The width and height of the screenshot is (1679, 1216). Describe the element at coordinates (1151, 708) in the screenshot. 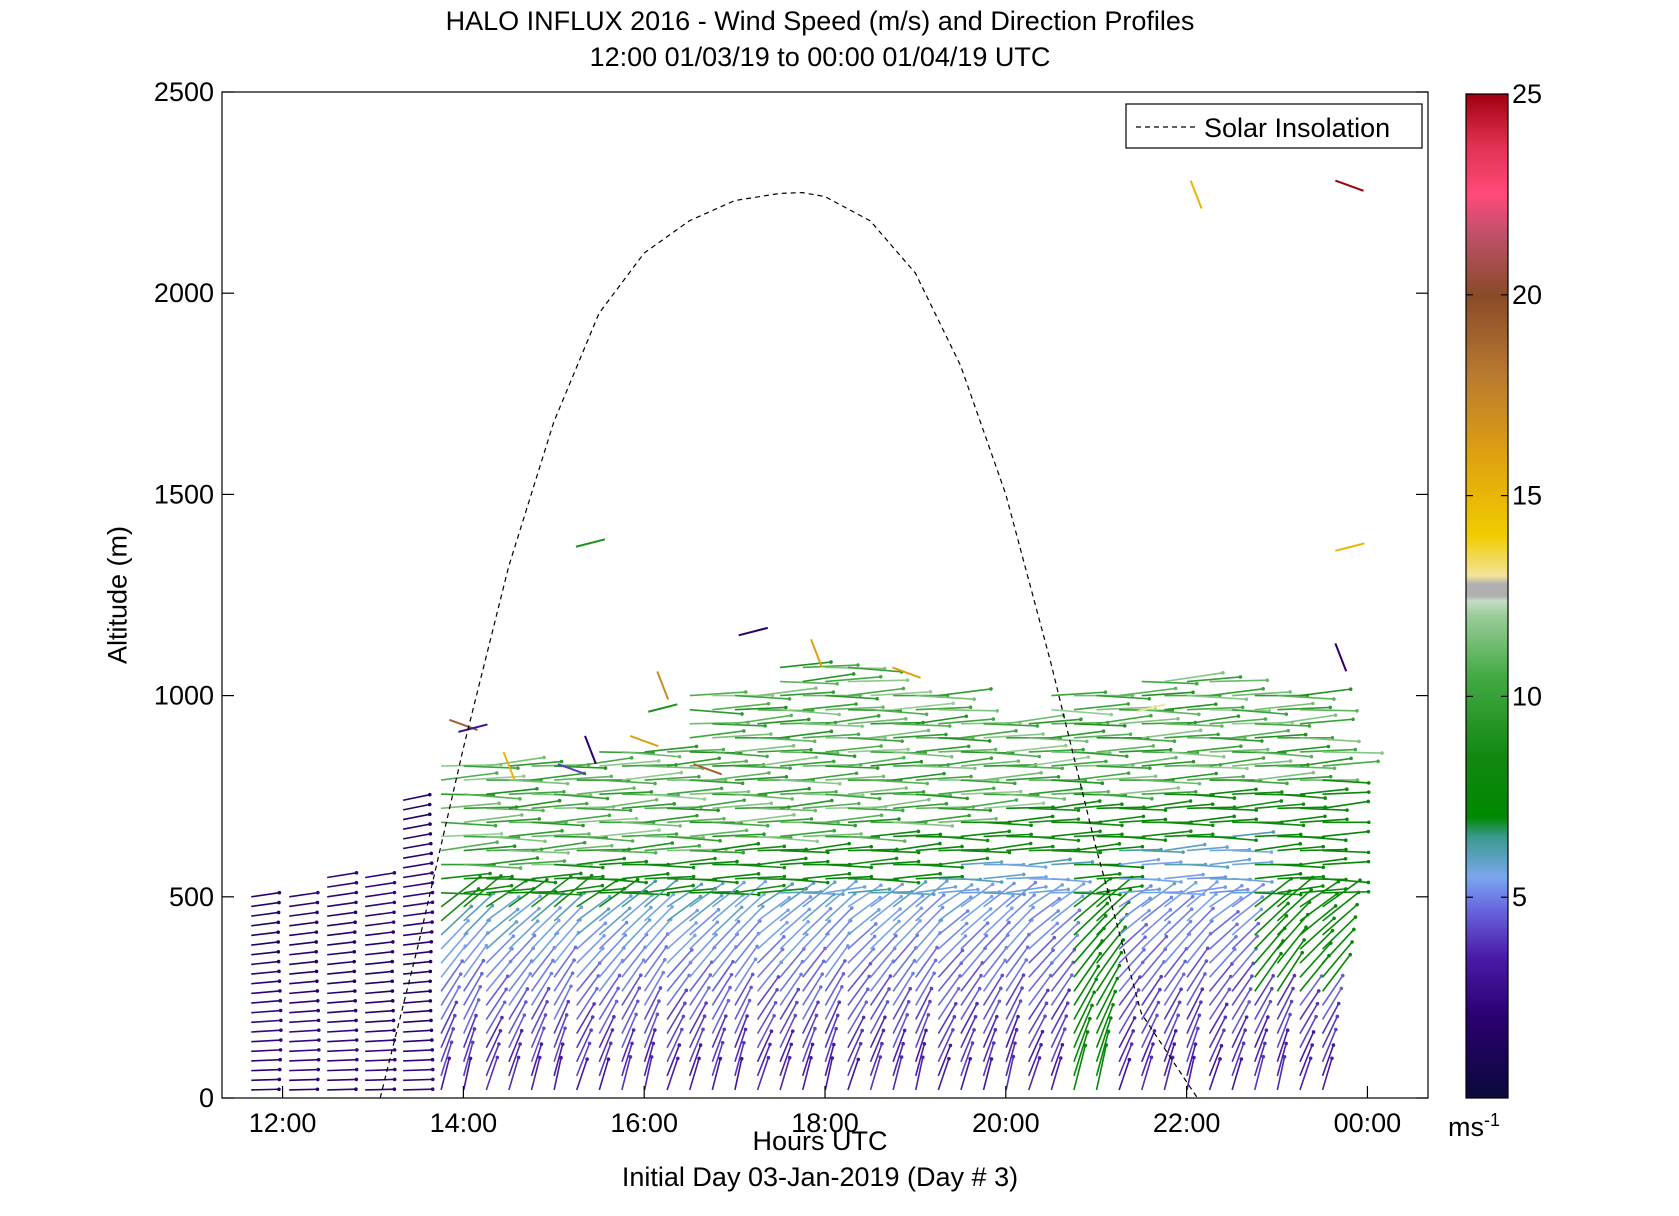

I see `wind-vector-sparse` at that location.